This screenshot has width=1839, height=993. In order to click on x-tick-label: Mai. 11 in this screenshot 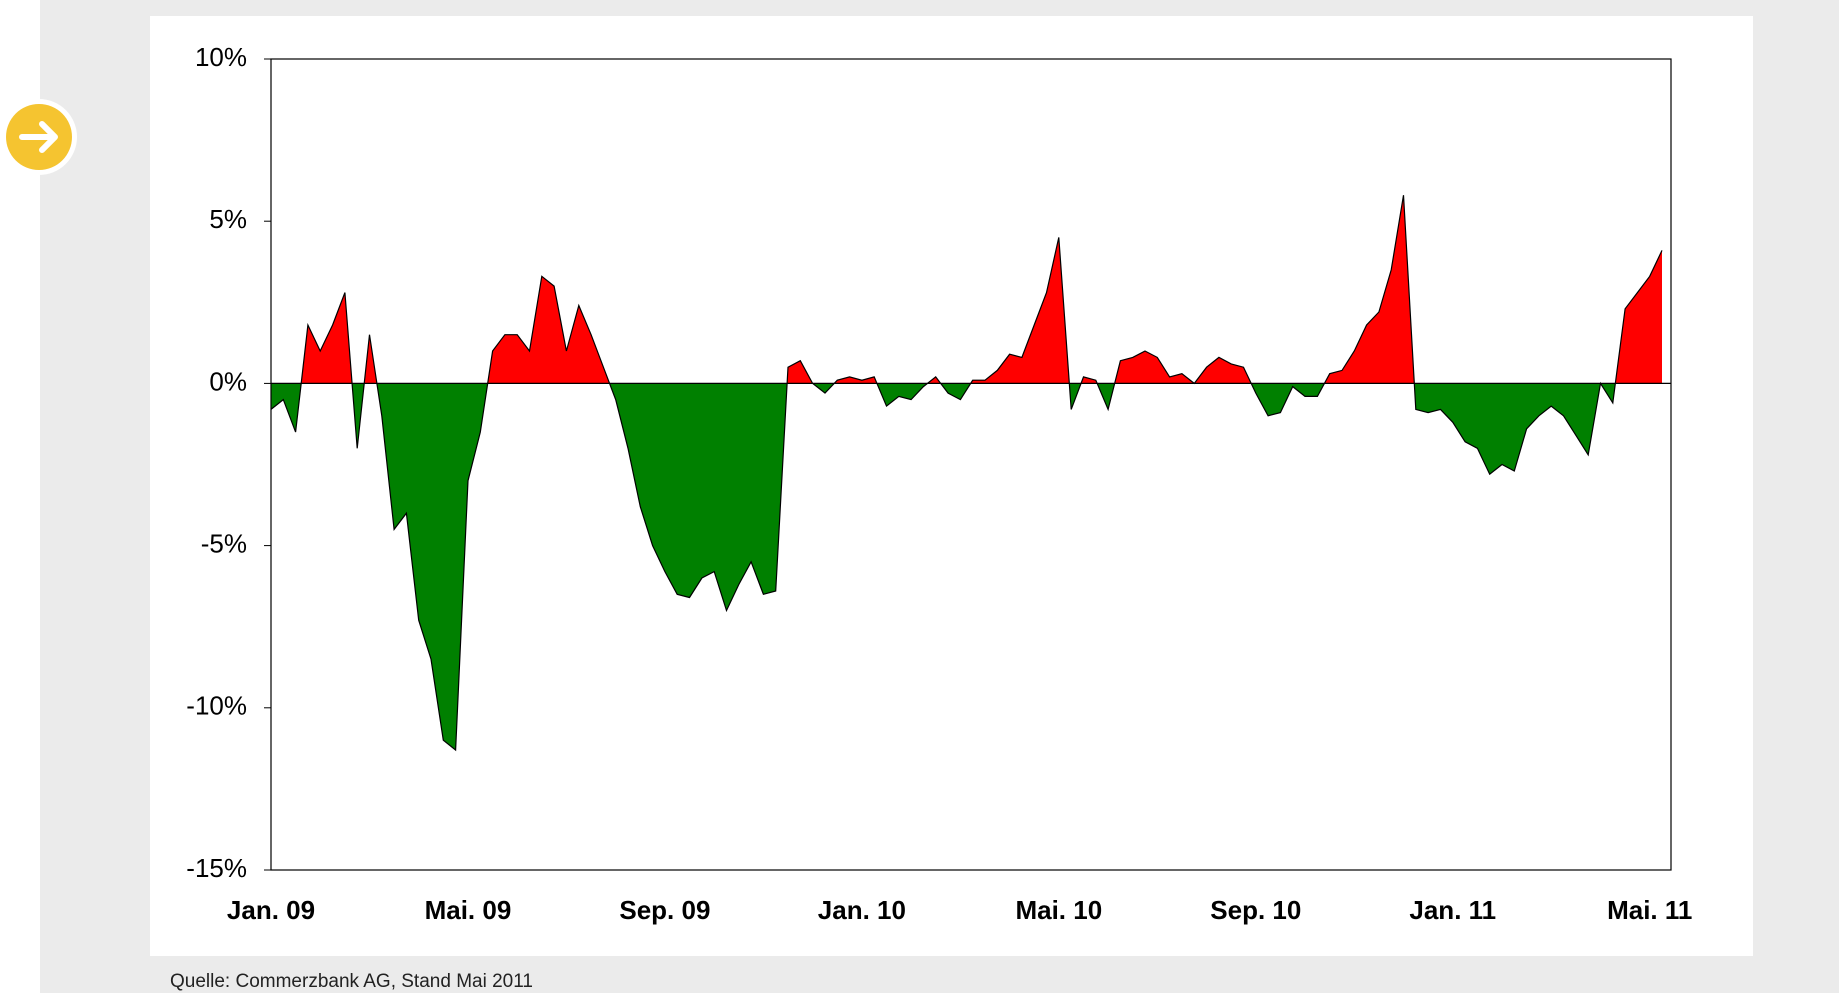, I will do `click(1649, 910)`.